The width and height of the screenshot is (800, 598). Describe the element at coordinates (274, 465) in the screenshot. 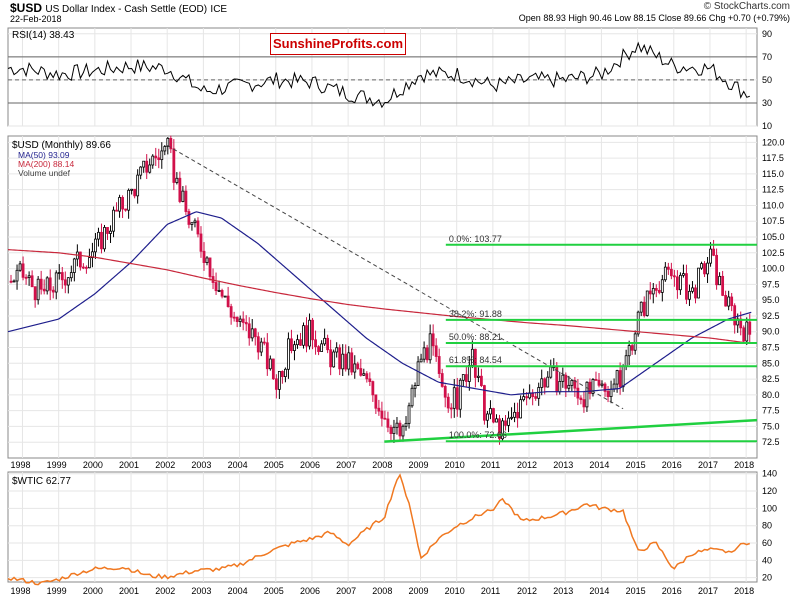

I see `usd-x-tick: 2005` at that location.